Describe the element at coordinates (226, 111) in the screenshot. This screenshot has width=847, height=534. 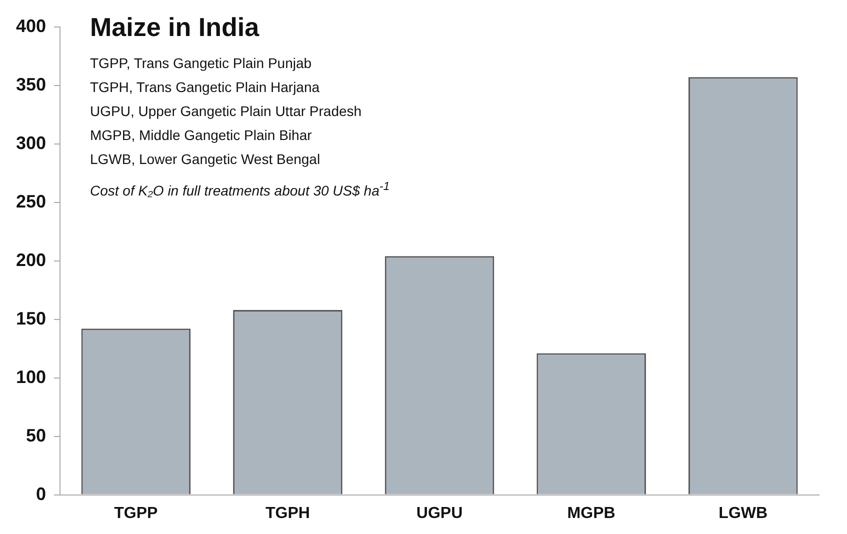
I see `annotation: UGPU, Upper Gangetic Plain Uttar Pradesh` at that location.